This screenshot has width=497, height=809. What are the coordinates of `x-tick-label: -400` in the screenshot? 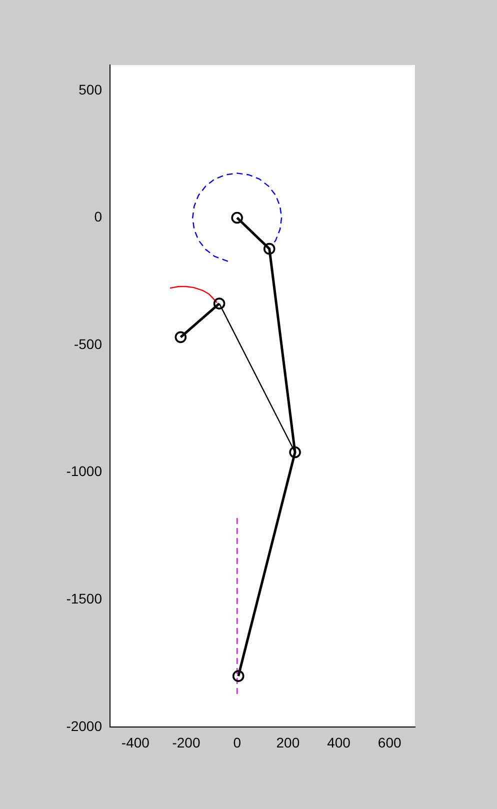 It's located at (135, 742).